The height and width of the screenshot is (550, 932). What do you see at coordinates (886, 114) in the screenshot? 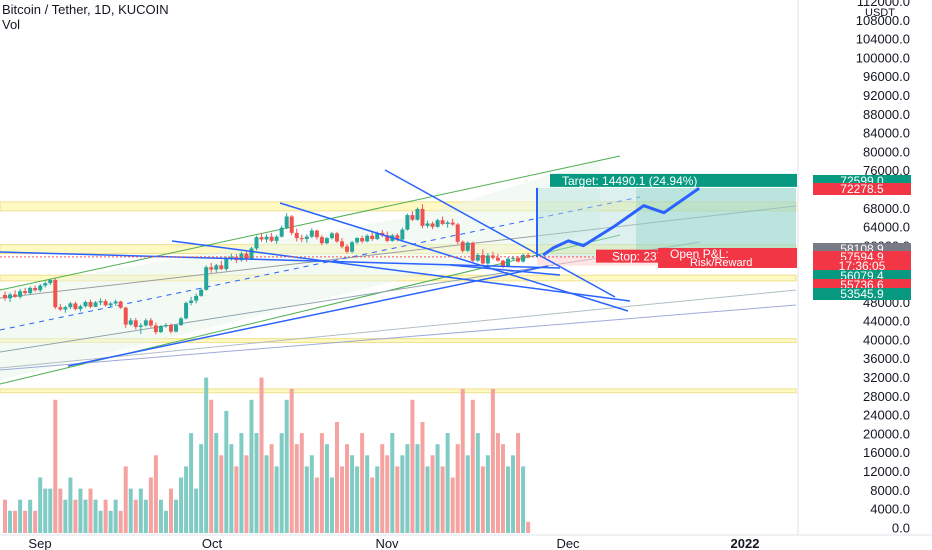
I see `price-tick-label: 88000.0` at bounding box center [886, 114].